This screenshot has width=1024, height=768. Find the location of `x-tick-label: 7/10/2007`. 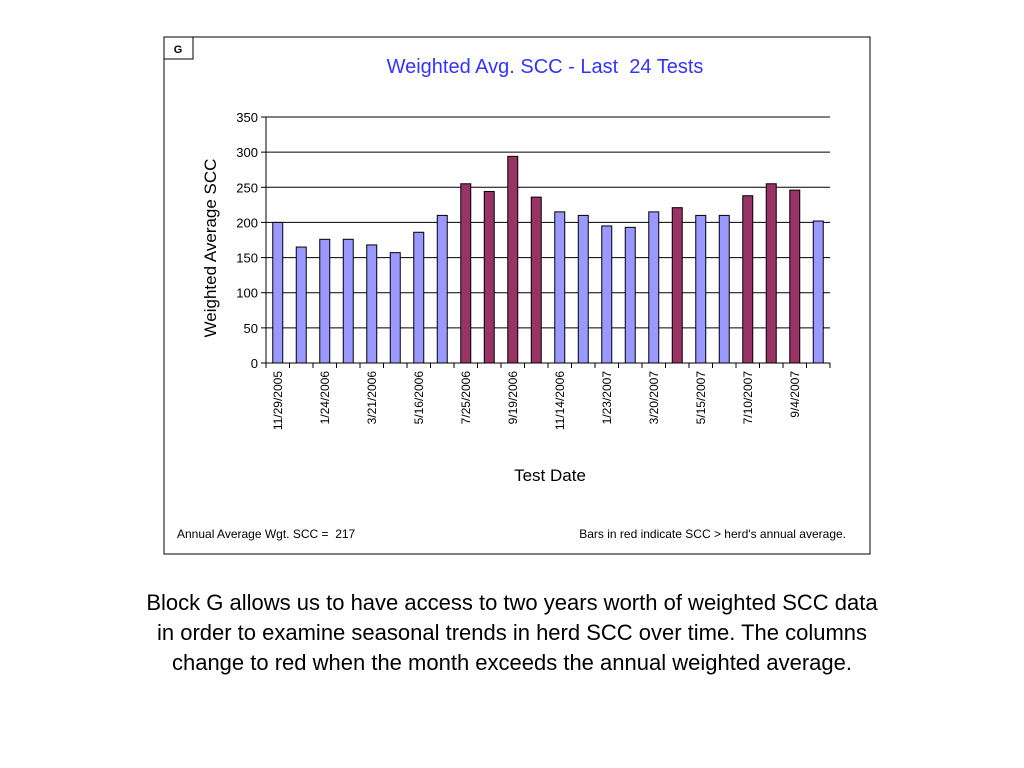

x-tick-label: 7/10/2007 is located at coordinates (748, 398).